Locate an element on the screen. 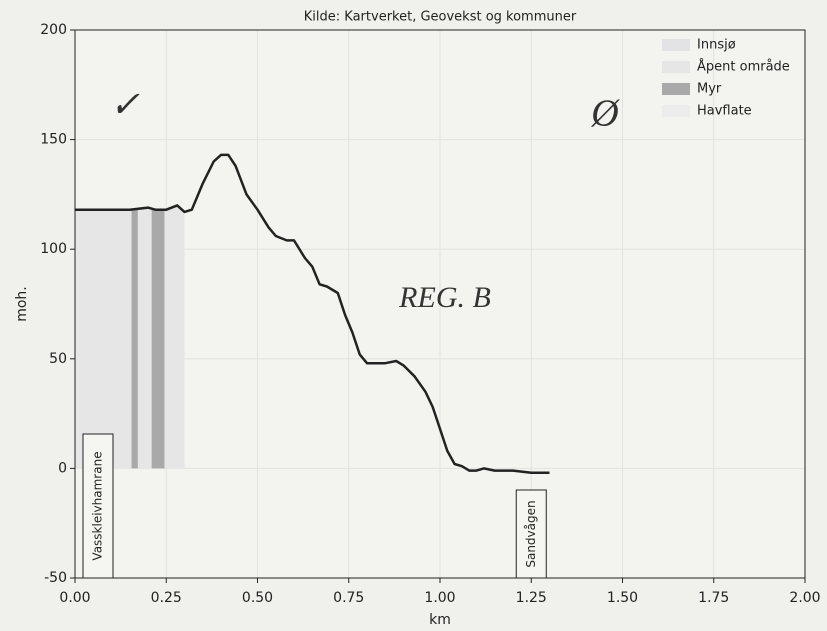 The image size is (827, 631). place-label: Vasskleivhamrane is located at coordinates (97, 505).